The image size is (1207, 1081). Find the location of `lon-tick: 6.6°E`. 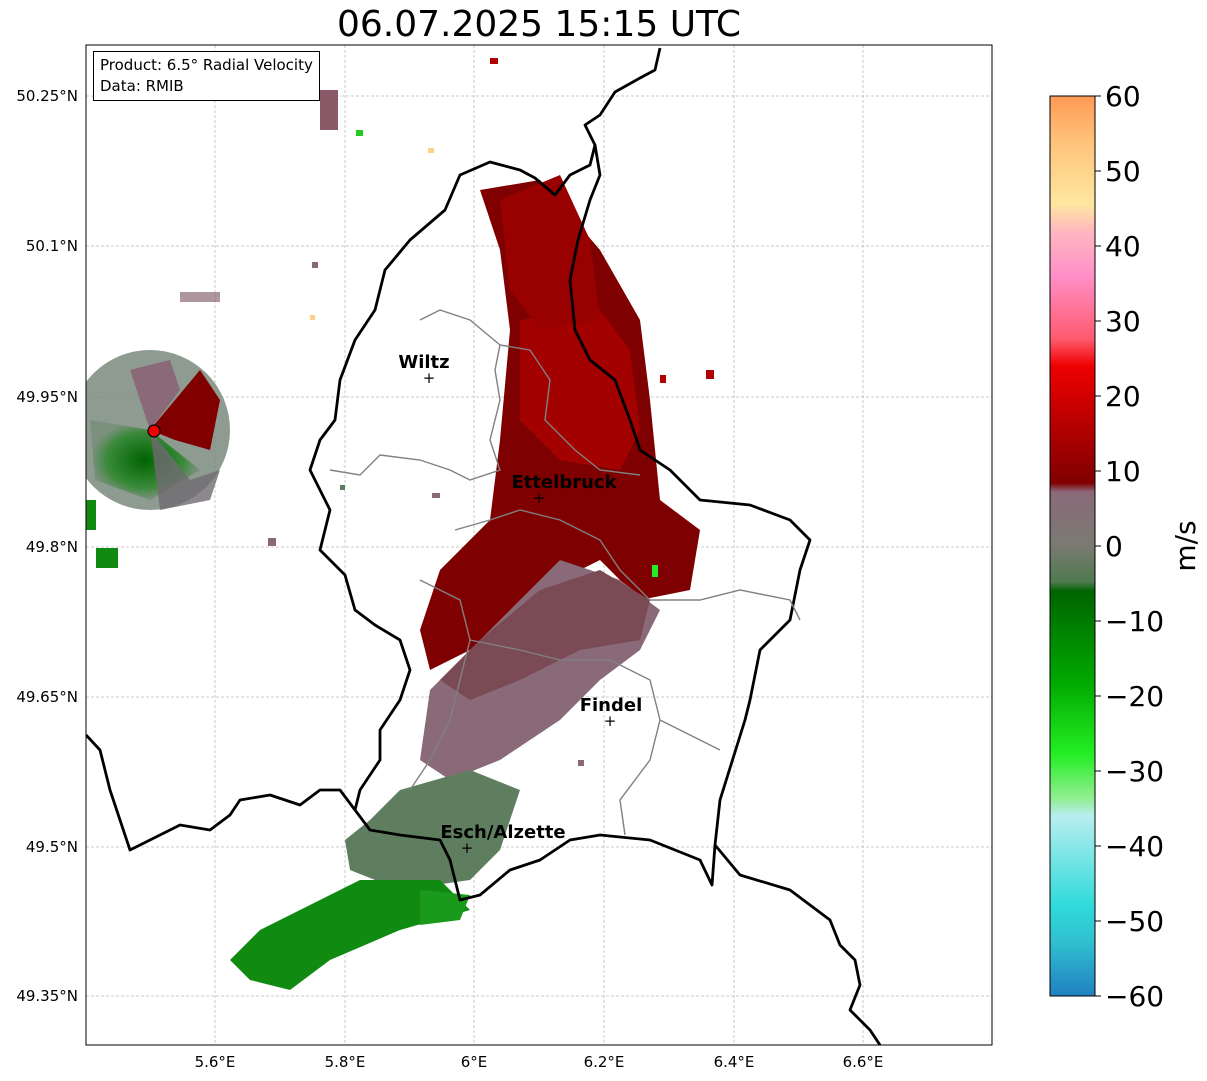

lon-tick: 6.6°E is located at coordinates (863, 1062).